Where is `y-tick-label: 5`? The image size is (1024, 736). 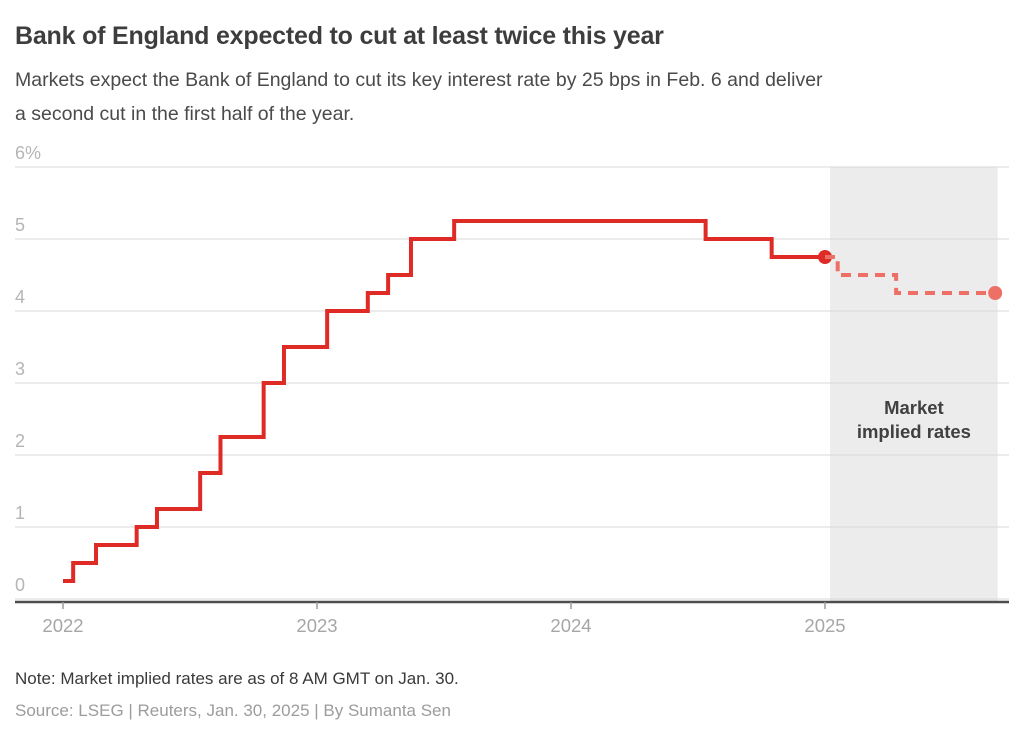
y-tick-label: 5 is located at coordinates (20, 225).